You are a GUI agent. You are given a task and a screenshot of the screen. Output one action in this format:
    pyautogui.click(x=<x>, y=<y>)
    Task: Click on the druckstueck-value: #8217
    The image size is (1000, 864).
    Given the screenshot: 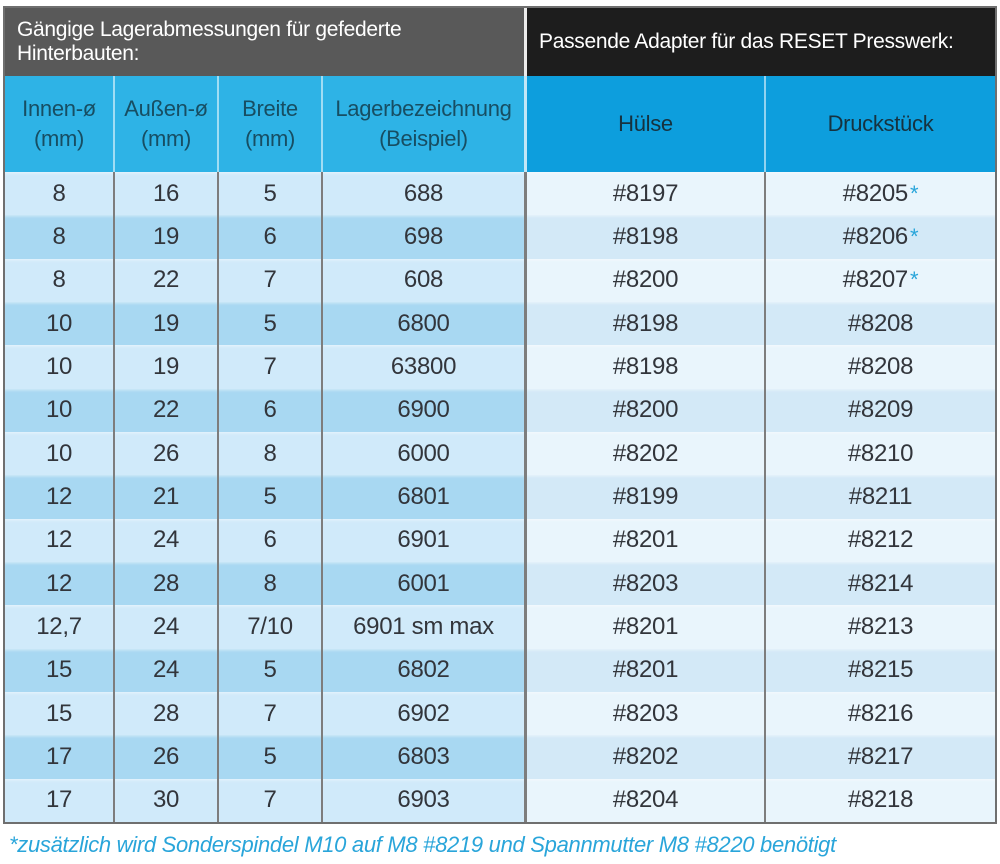 What is the action you would take?
    pyautogui.click(x=880, y=756)
    